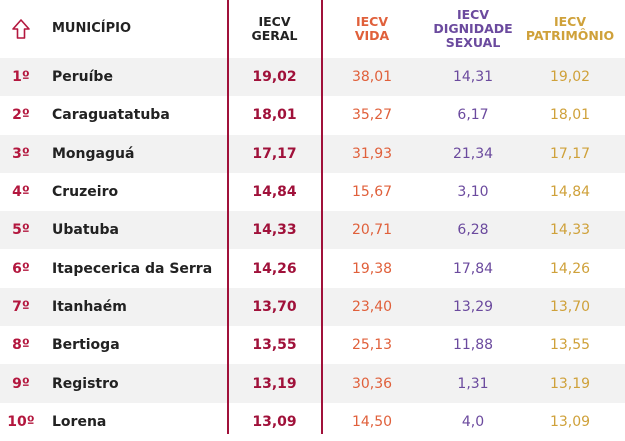  I want to click on rank-cell: 10º, so click(21, 421).